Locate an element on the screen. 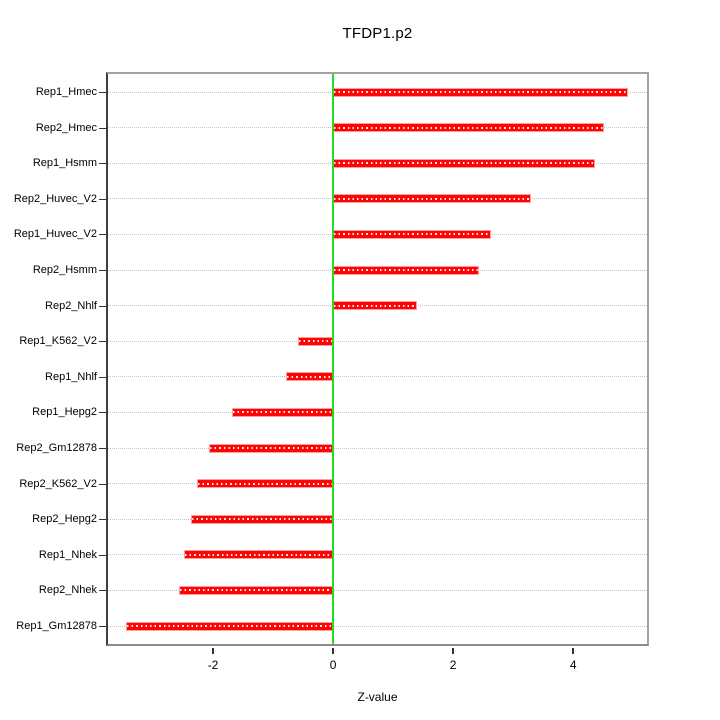  bar-Rep2_K562_V2 is located at coordinates (265, 484).